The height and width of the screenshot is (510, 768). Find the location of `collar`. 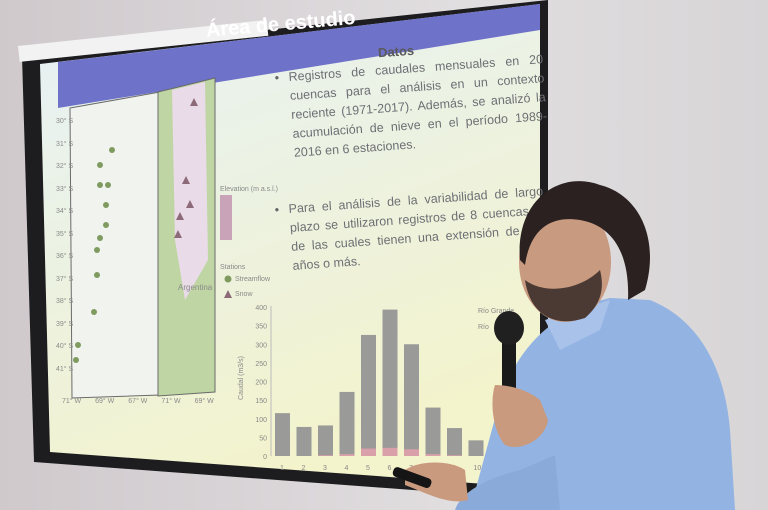

collar is located at coordinates (577, 325).